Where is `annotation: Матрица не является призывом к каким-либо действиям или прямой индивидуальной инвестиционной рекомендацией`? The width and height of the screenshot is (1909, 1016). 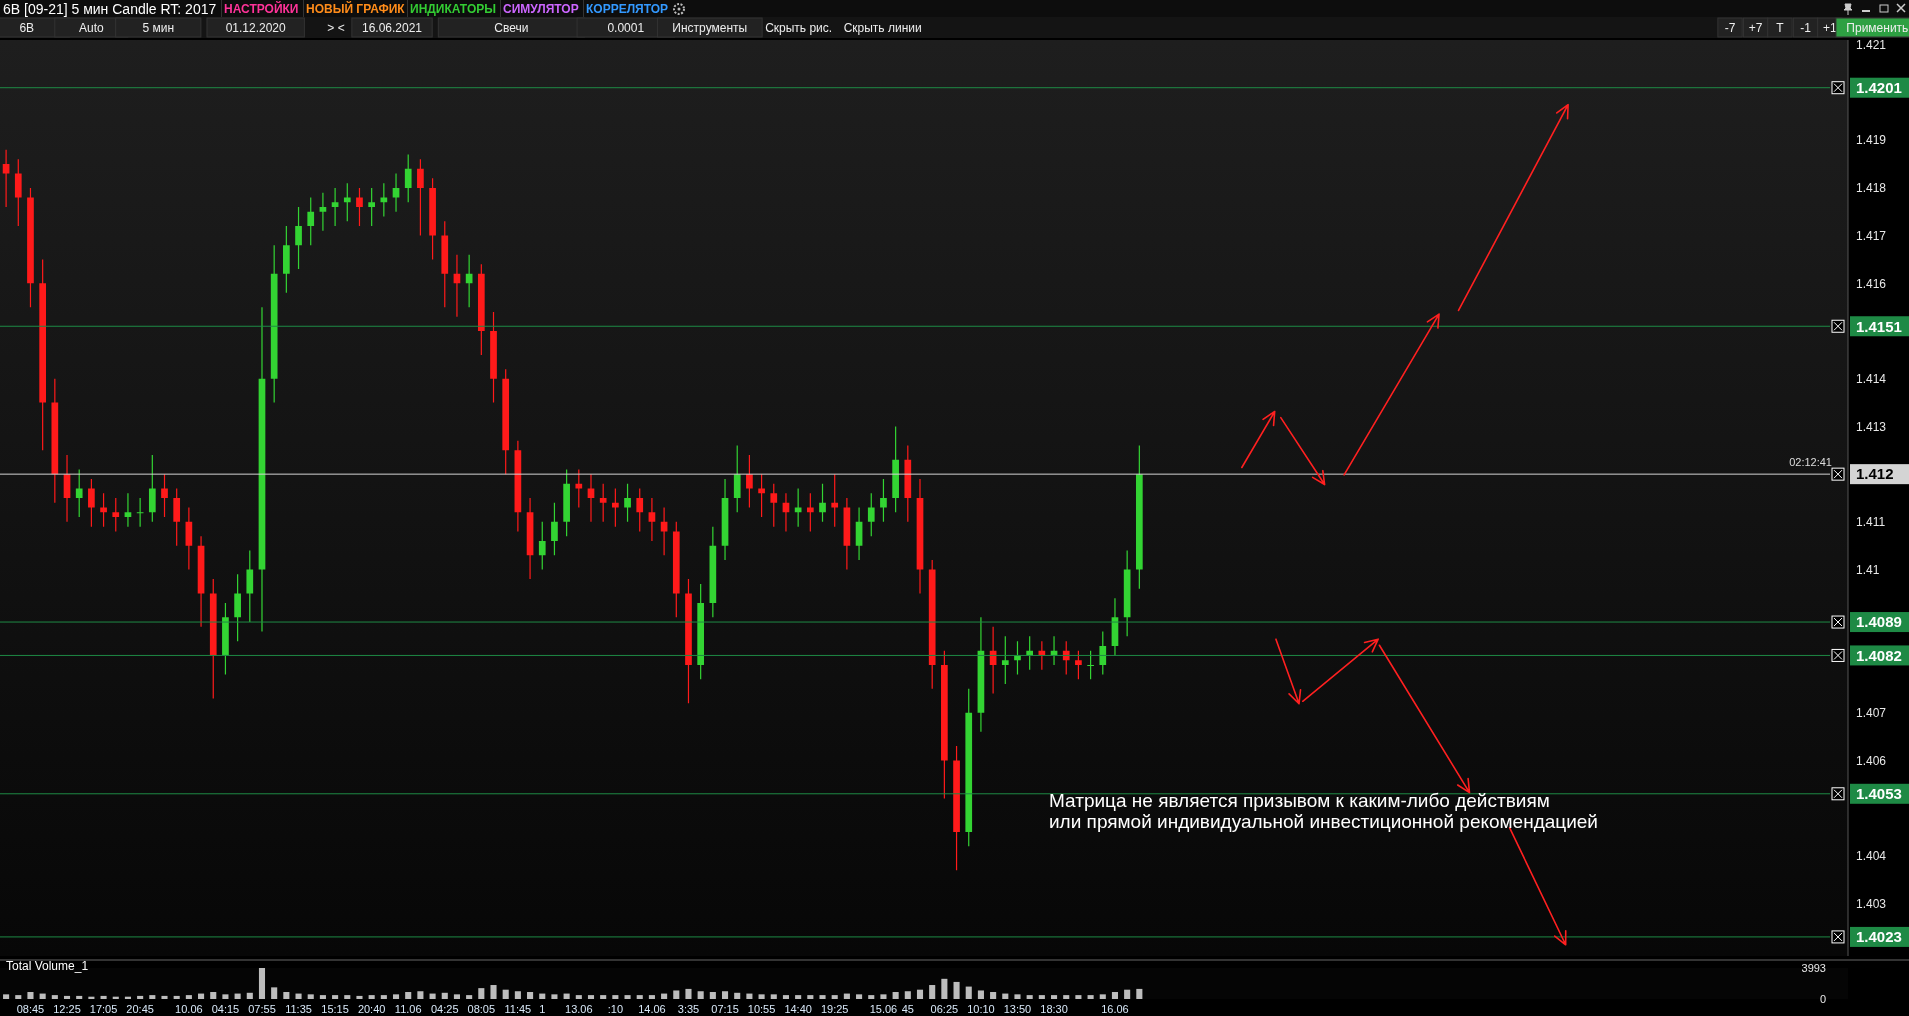 annotation: Матрица не является призывом к каким-либо действиям или прямой индивидуальной инвестиционной рекомендацией is located at coordinates (1323, 811).